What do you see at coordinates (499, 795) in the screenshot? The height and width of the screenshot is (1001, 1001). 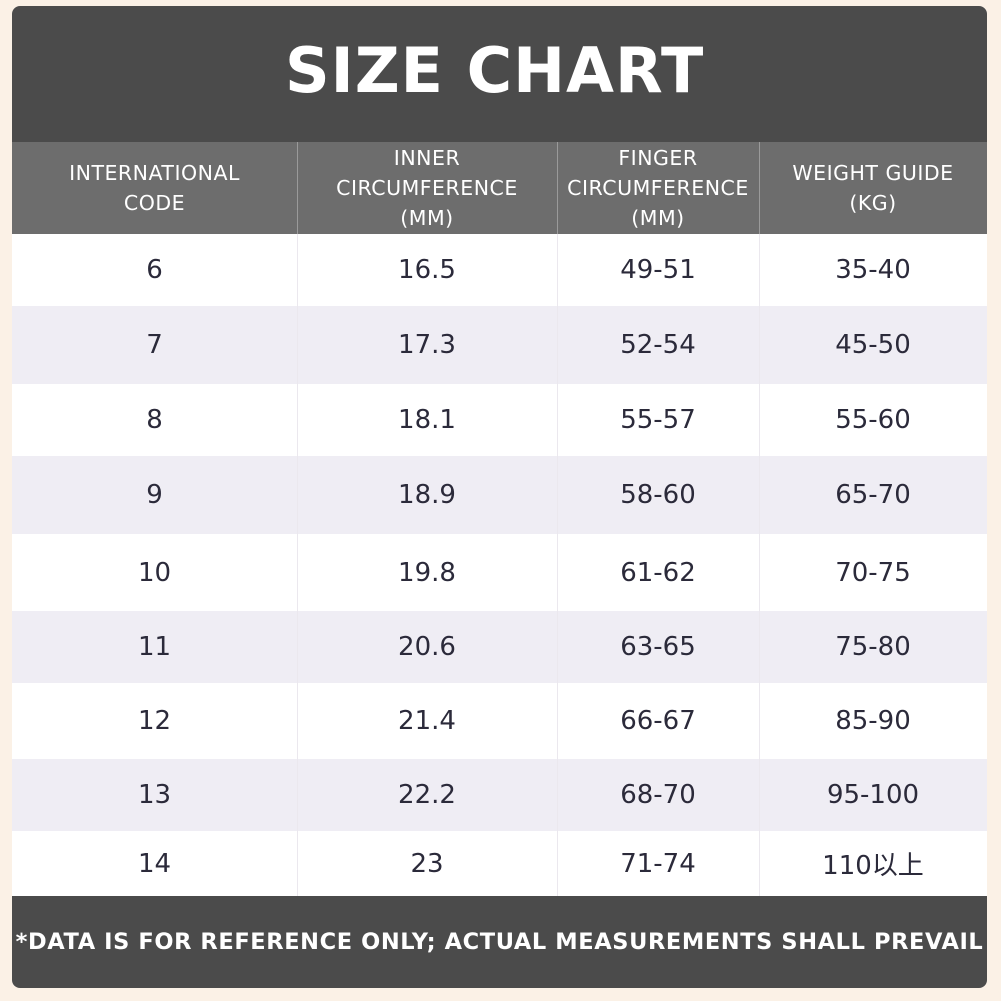 I see `table-row: 13 22.2 68-70 95-100` at bounding box center [499, 795].